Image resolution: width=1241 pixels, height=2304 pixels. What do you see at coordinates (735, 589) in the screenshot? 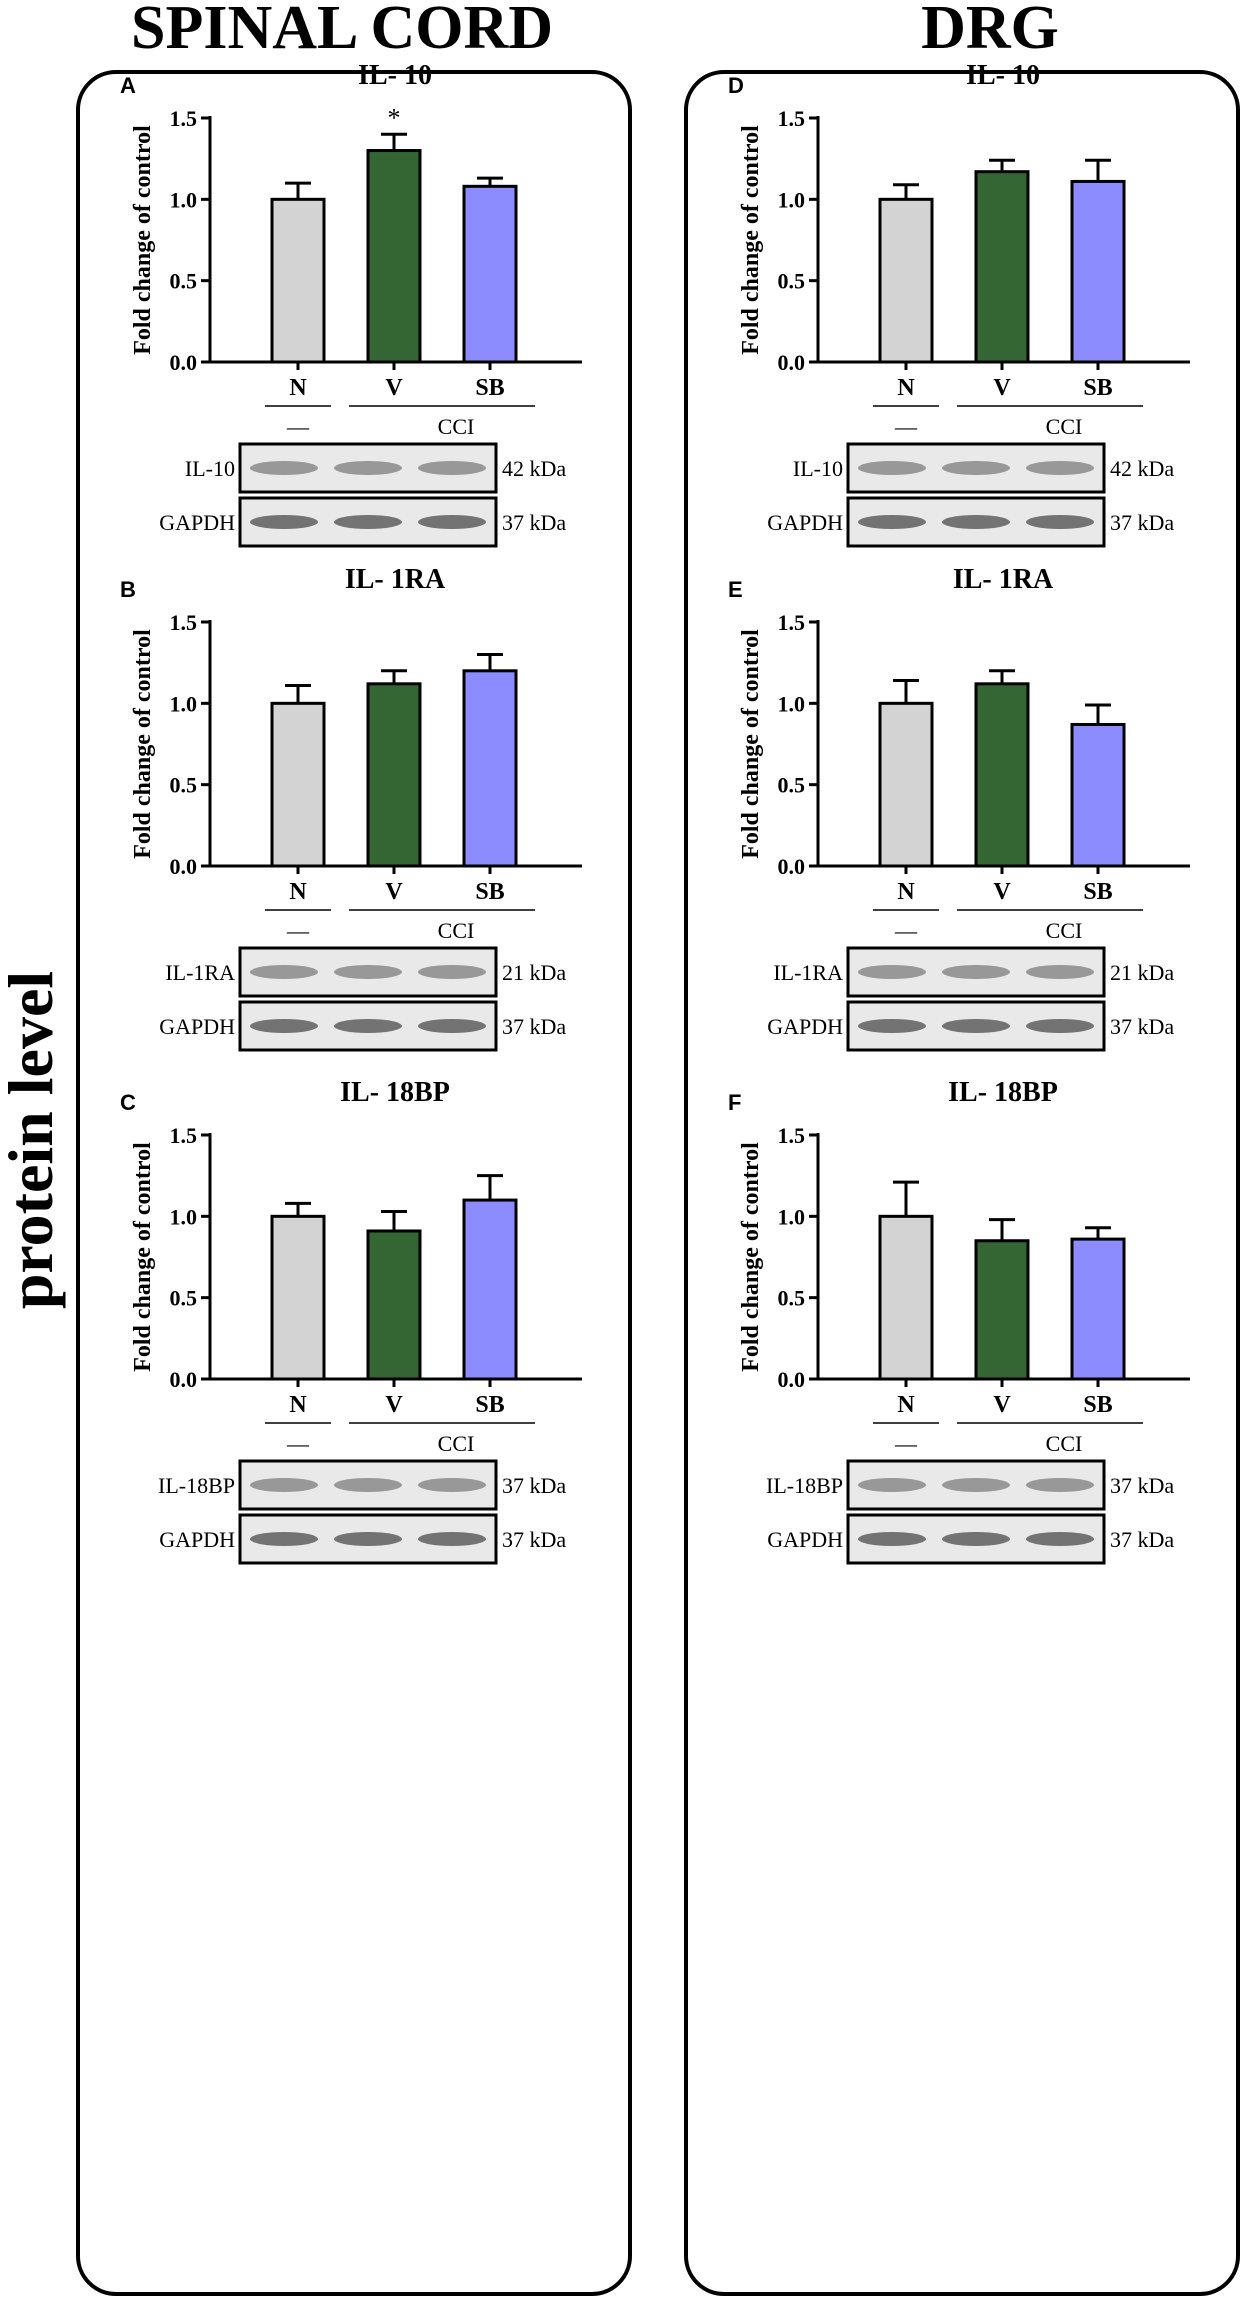
I see `panel-letter: E` at bounding box center [735, 589].